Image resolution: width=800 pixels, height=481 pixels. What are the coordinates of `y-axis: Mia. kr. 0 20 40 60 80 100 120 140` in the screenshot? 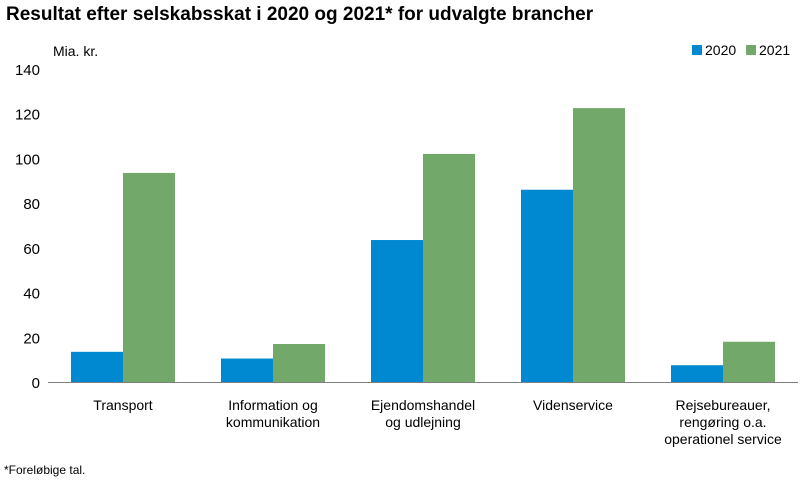 It's located at (56, 217).